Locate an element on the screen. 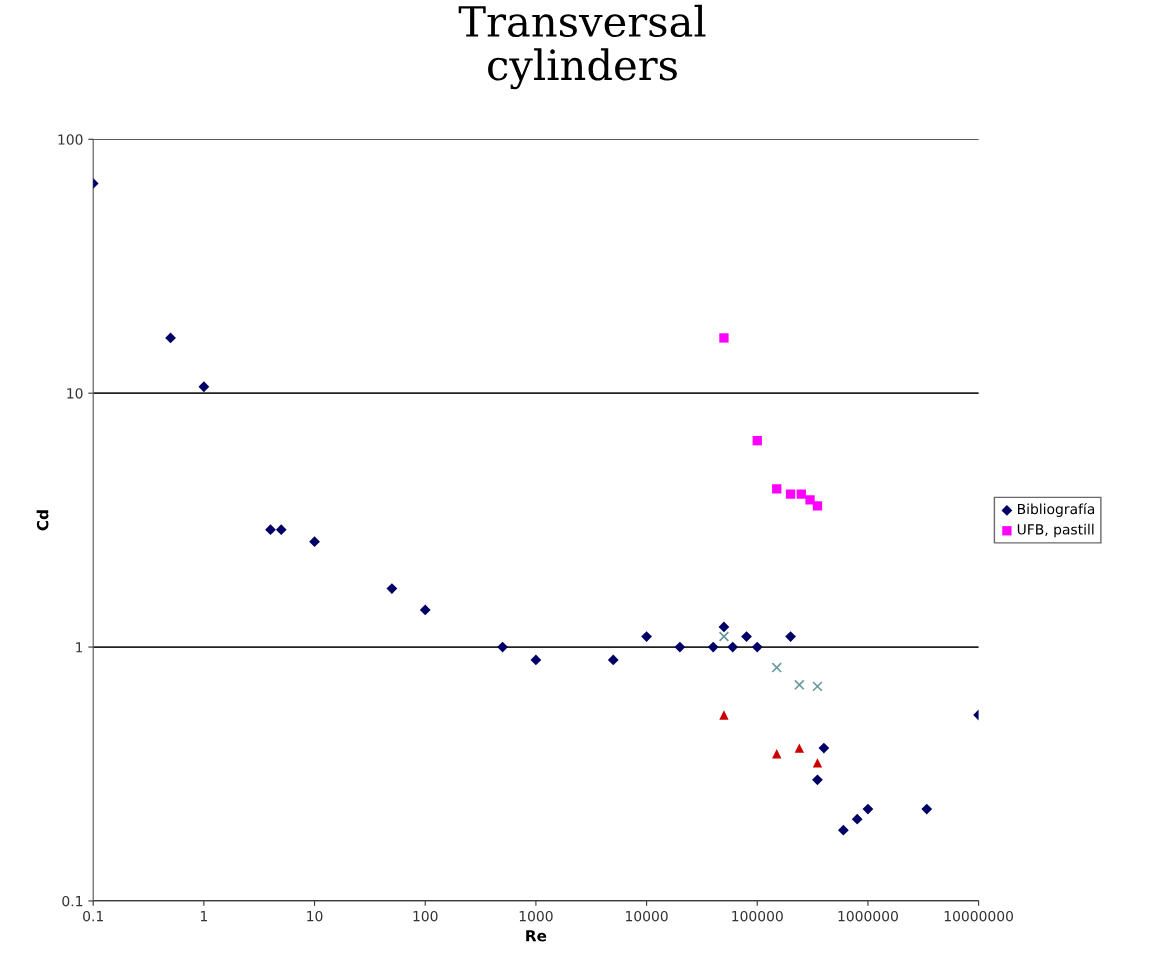 This screenshot has height=974, width=1165. y-tick-label: 100 is located at coordinates (70, 139).